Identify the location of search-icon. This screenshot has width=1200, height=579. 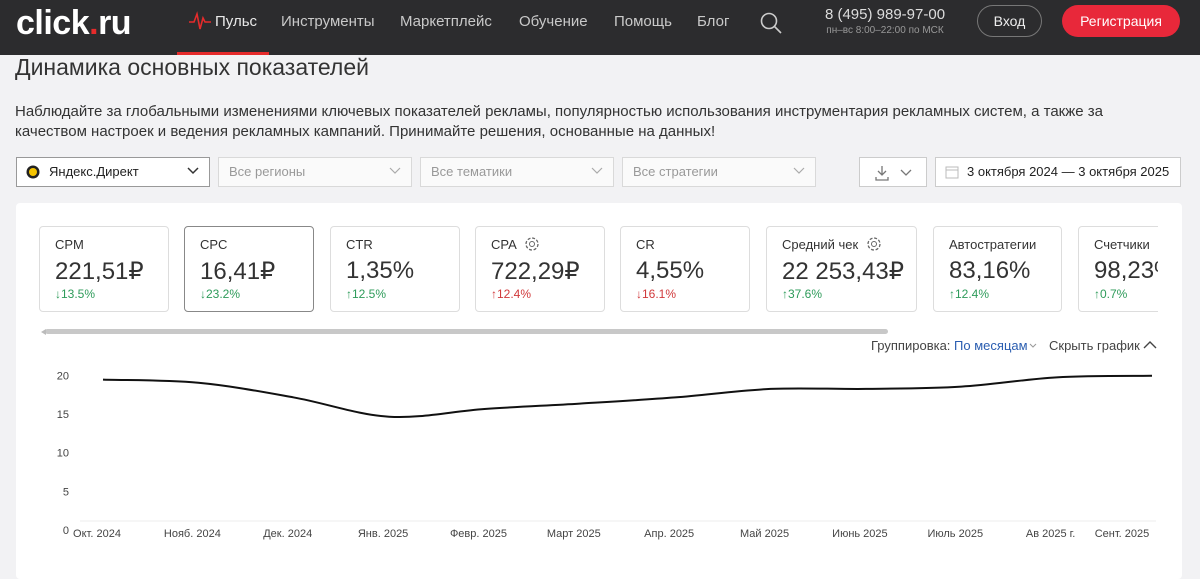
(771, 23).